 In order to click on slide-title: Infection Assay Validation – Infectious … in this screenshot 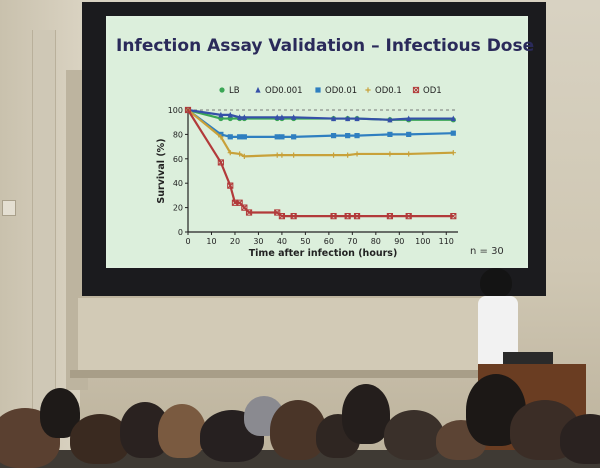, I will do `click(325, 46)`.